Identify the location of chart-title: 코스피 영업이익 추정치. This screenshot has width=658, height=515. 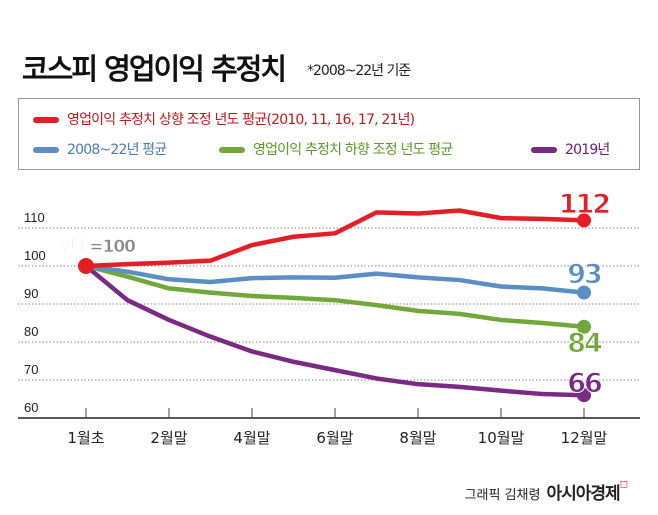
(154, 69).